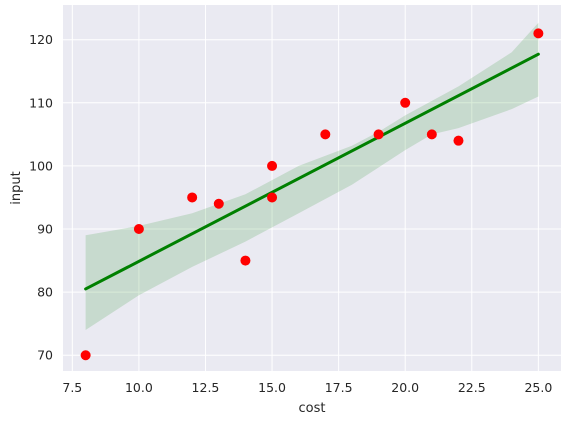 Image resolution: width=579 pixels, height=422 pixels. Describe the element at coordinates (472, 387) in the screenshot. I see `x-tick-label: 22.5` at that location.